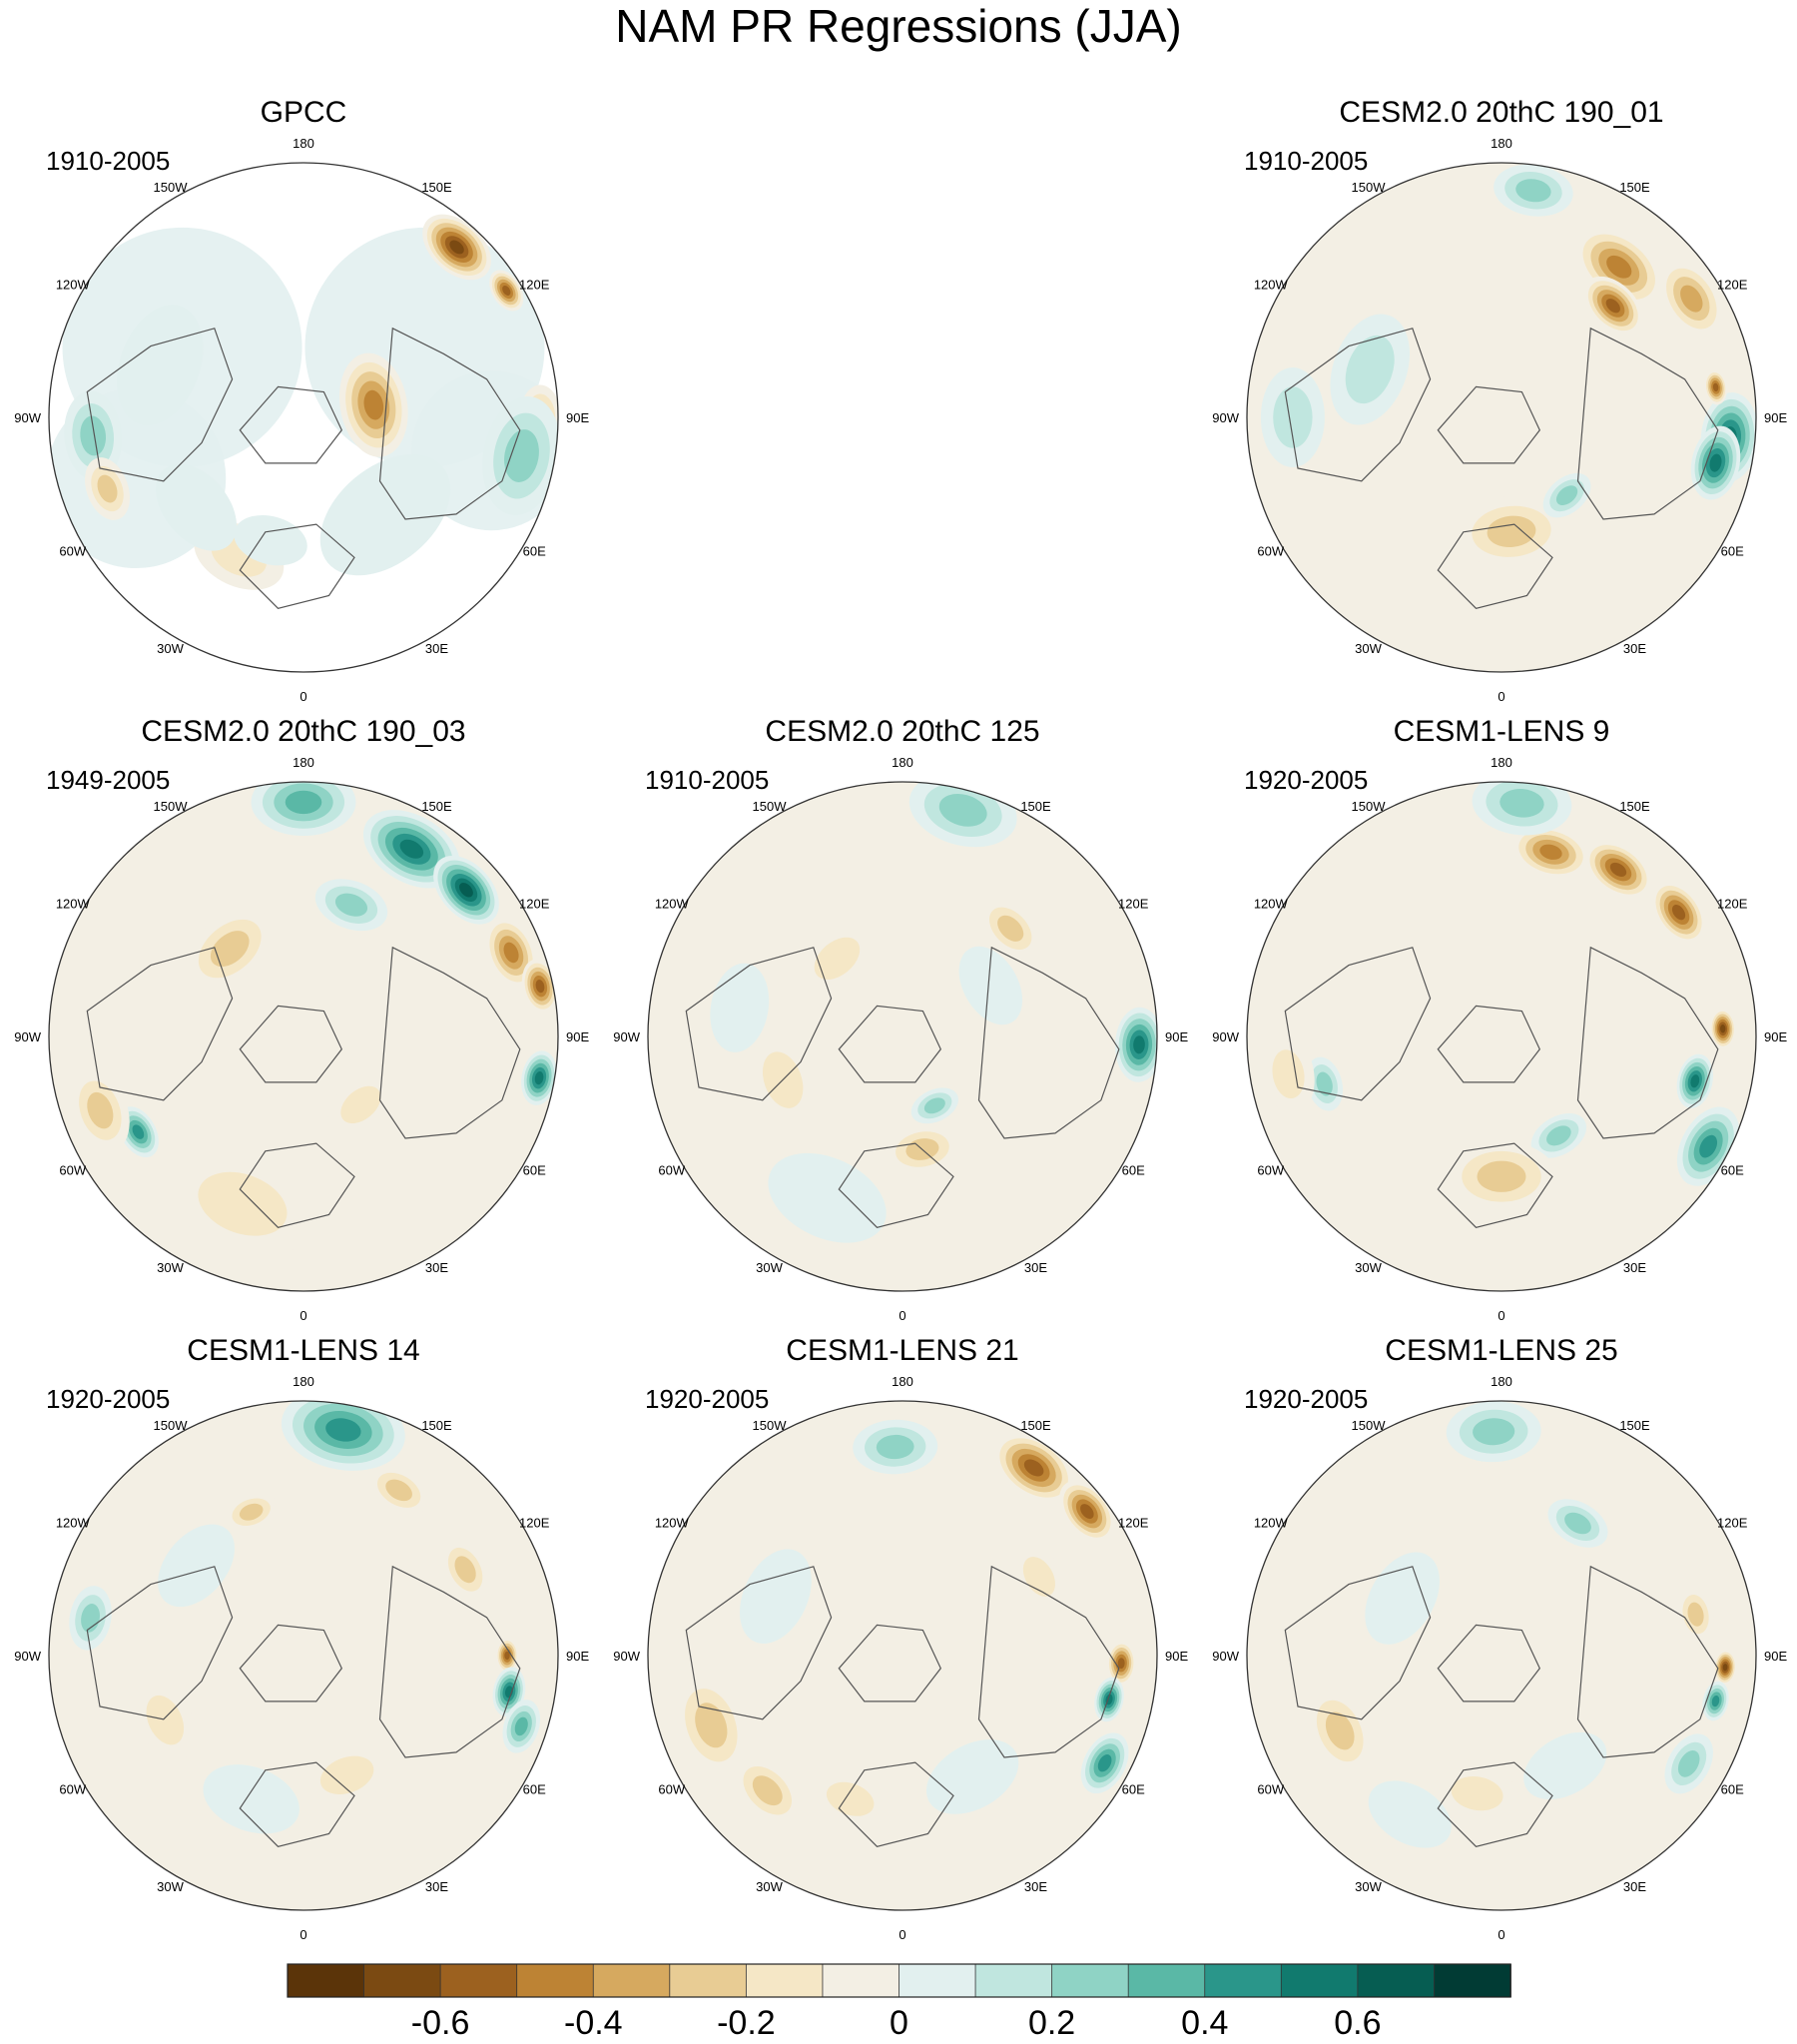 This screenshot has height=2044, width=1797. Describe the element at coordinates (899, 2023) in the screenshot. I see `colorbar-tick-label: 0` at that location.